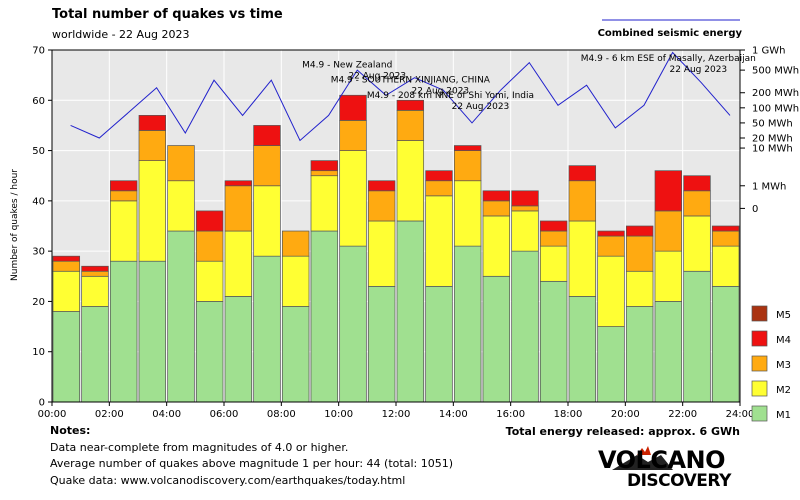  I want to click on annotation-3-date: 22 Aug 2023, so click(699, 70).